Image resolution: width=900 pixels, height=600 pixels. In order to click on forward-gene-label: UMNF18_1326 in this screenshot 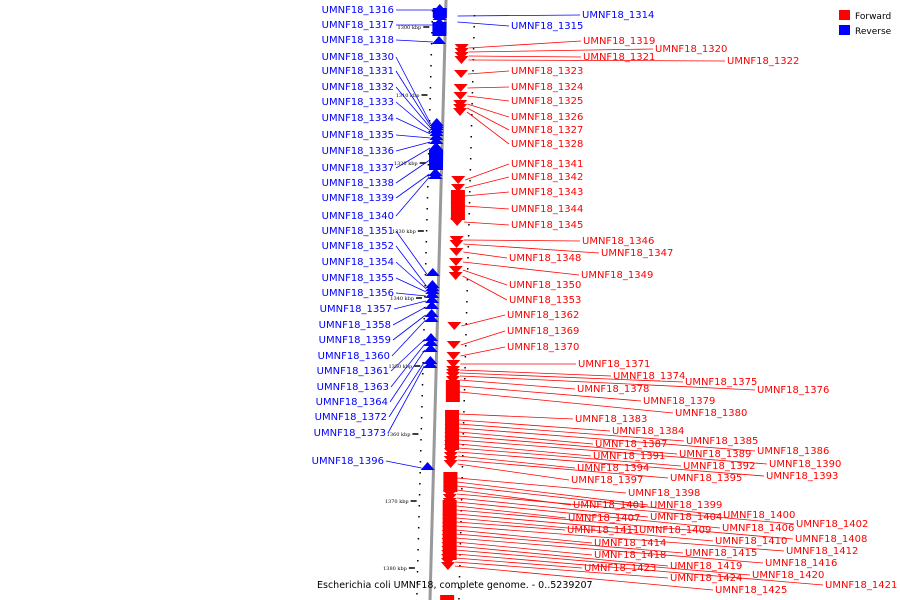, I will do `click(547, 117)`.